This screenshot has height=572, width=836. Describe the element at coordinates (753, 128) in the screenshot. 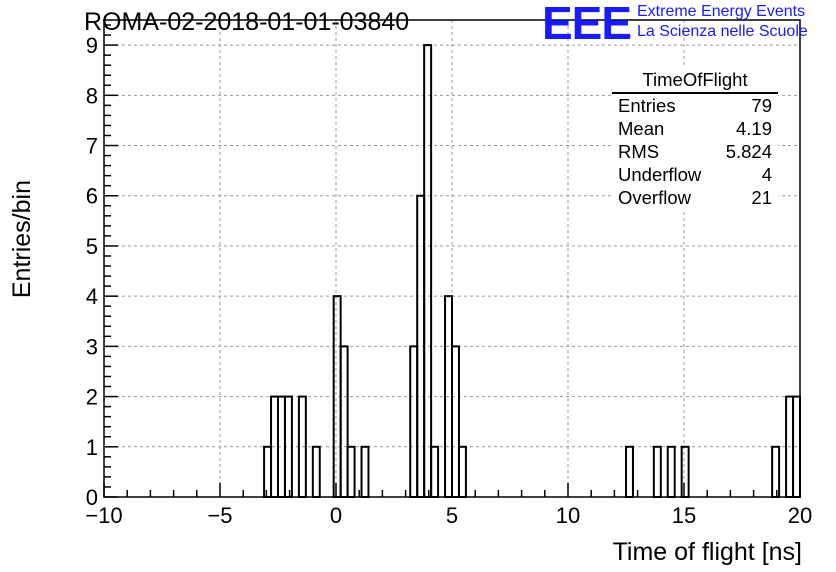

I see `stats-value: 4.19` at that location.